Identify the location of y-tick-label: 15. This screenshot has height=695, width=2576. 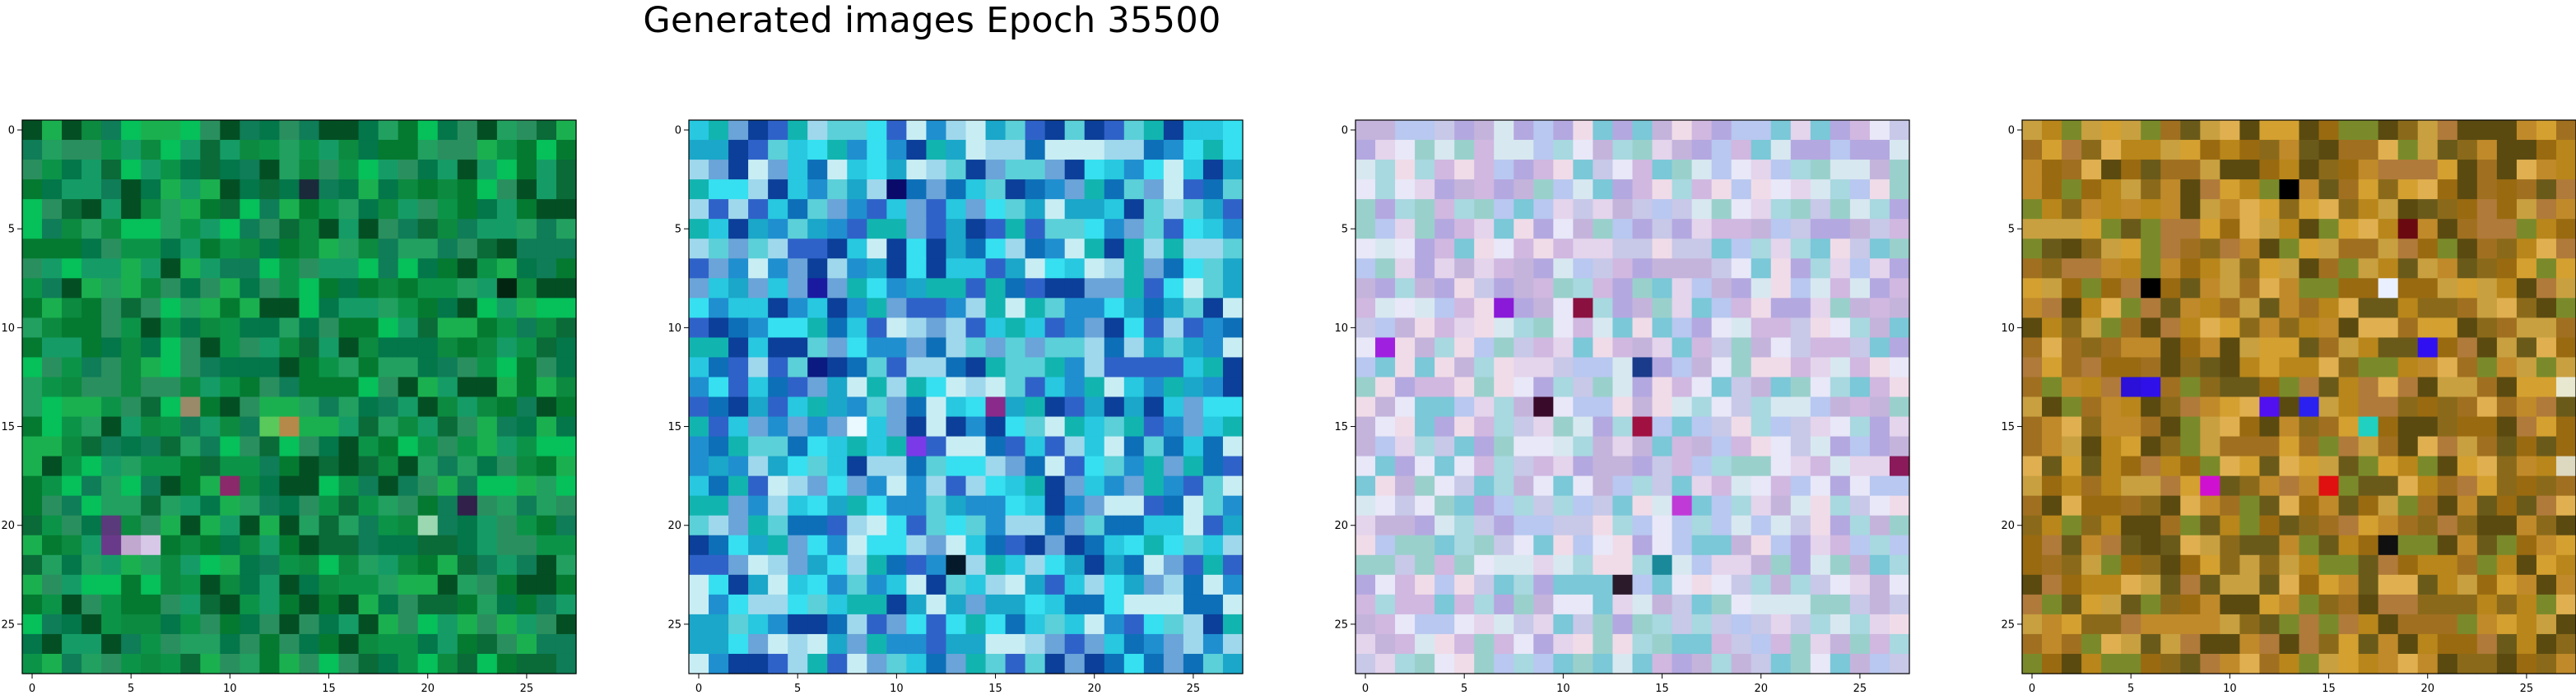
(674, 427).